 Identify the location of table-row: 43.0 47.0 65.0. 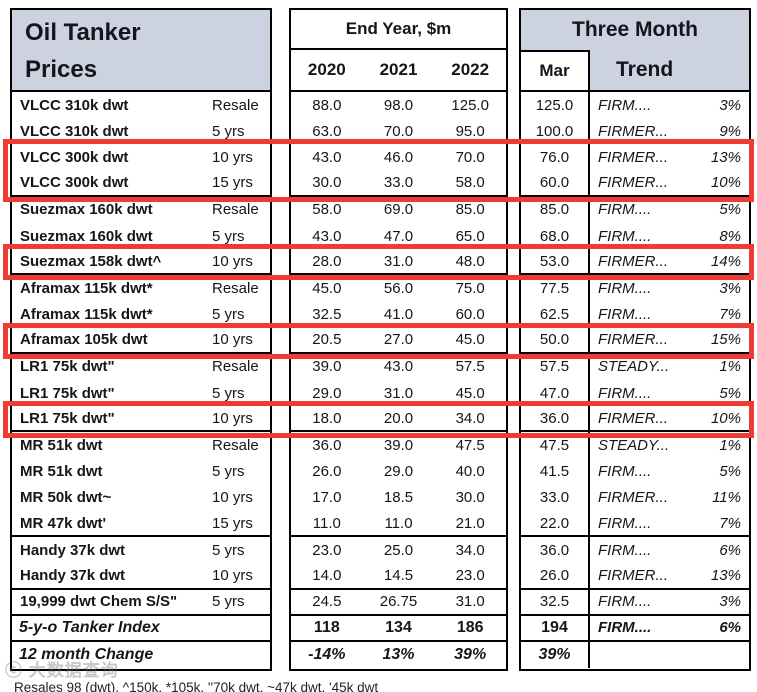
(398, 236).